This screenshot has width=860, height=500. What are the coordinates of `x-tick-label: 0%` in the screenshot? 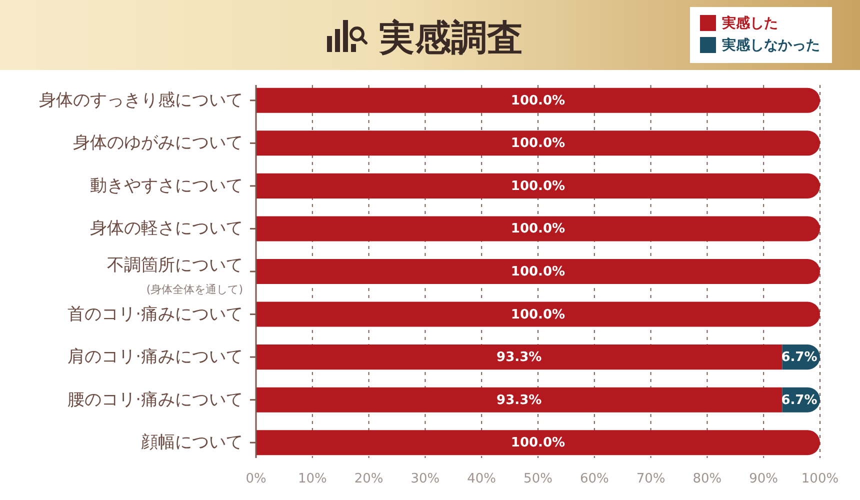 It's located at (256, 479).